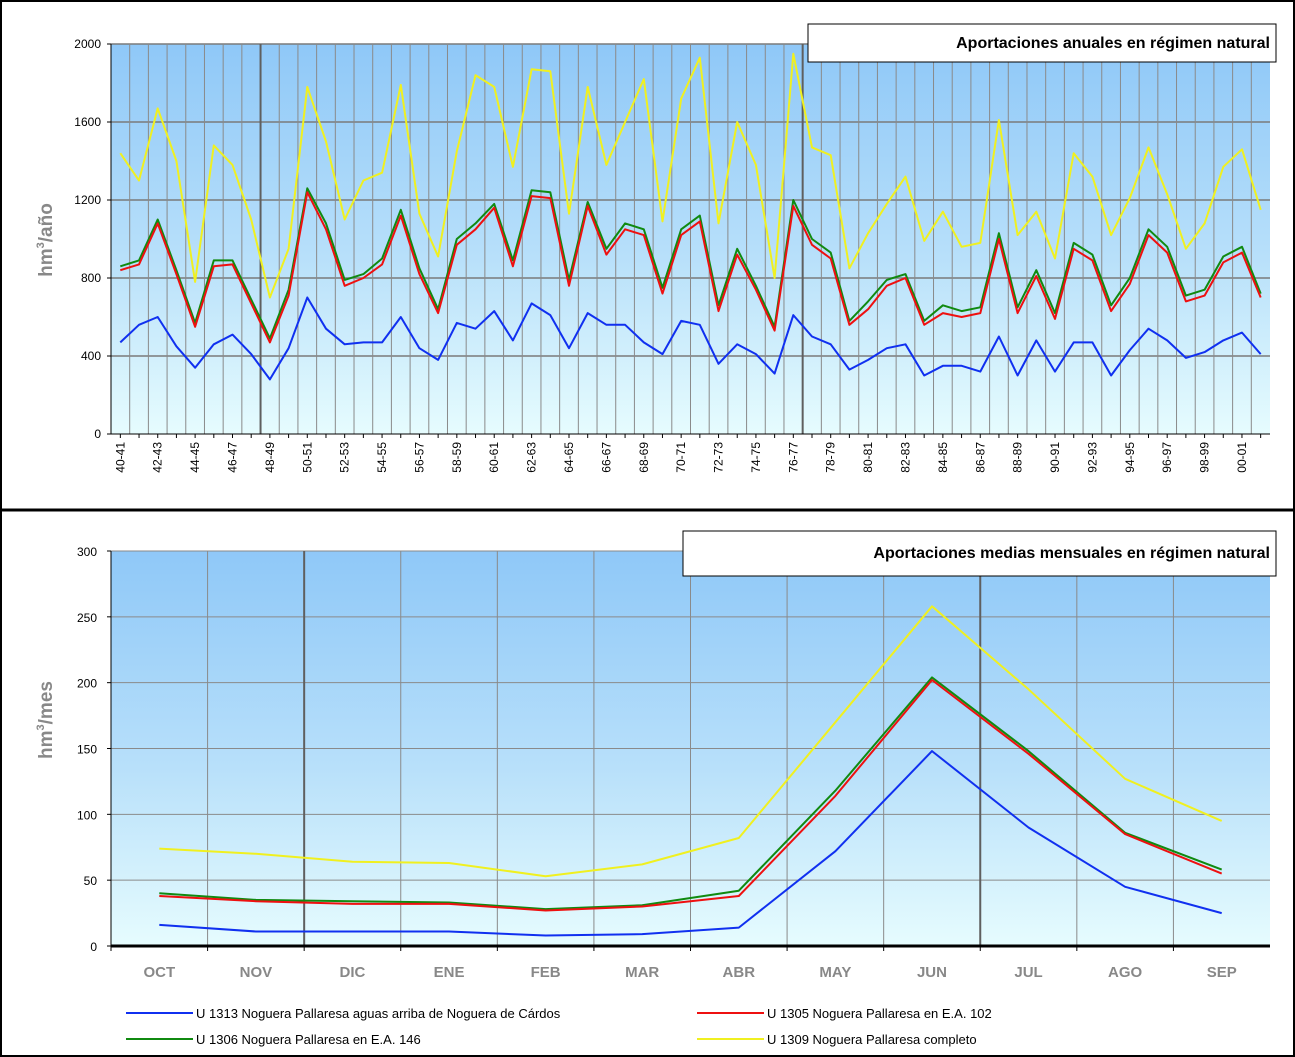 The width and height of the screenshot is (1295, 1057). Describe the element at coordinates (270, 457) in the screenshot. I see `annual-x-tick-48-49: 48-49` at that location.